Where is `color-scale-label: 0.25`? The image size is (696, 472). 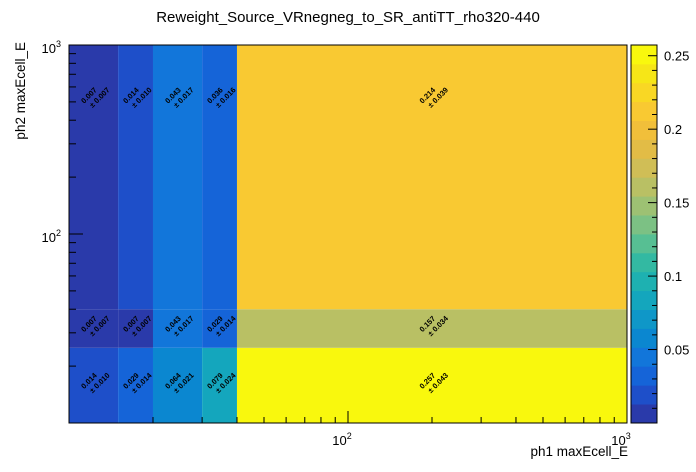
color-scale-label: 0.25 is located at coordinates (676, 56).